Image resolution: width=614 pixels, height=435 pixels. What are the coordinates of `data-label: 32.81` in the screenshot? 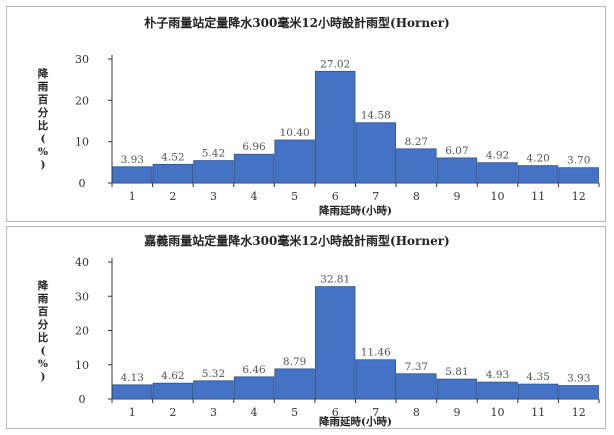 It's located at (335, 280).